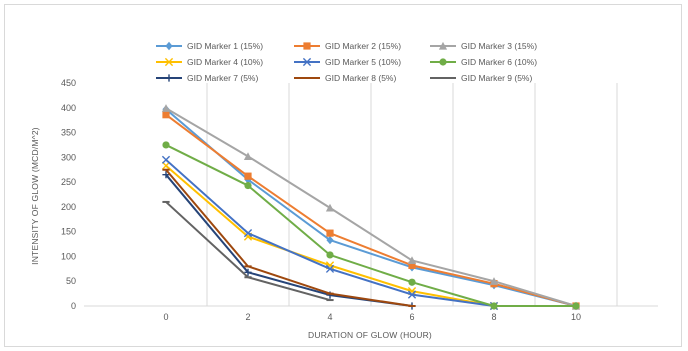 The width and height of the screenshot is (688, 351). What do you see at coordinates (68, 108) in the screenshot?
I see `y-tick-label: 400` at bounding box center [68, 108].